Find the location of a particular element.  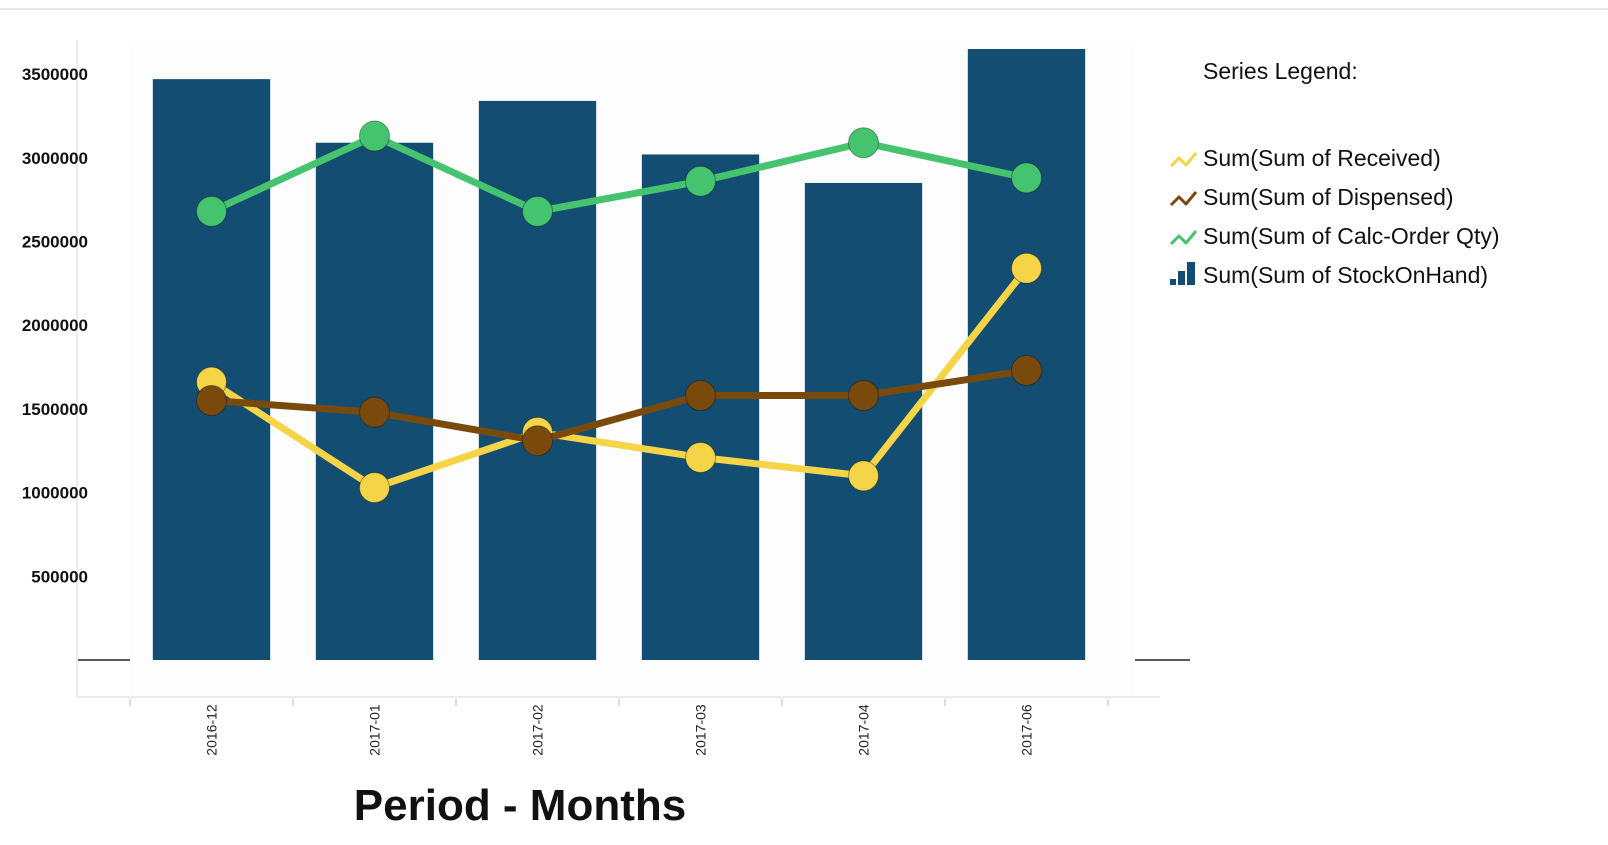

x-axis-title: Period - Months is located at coordinates (520, 805).